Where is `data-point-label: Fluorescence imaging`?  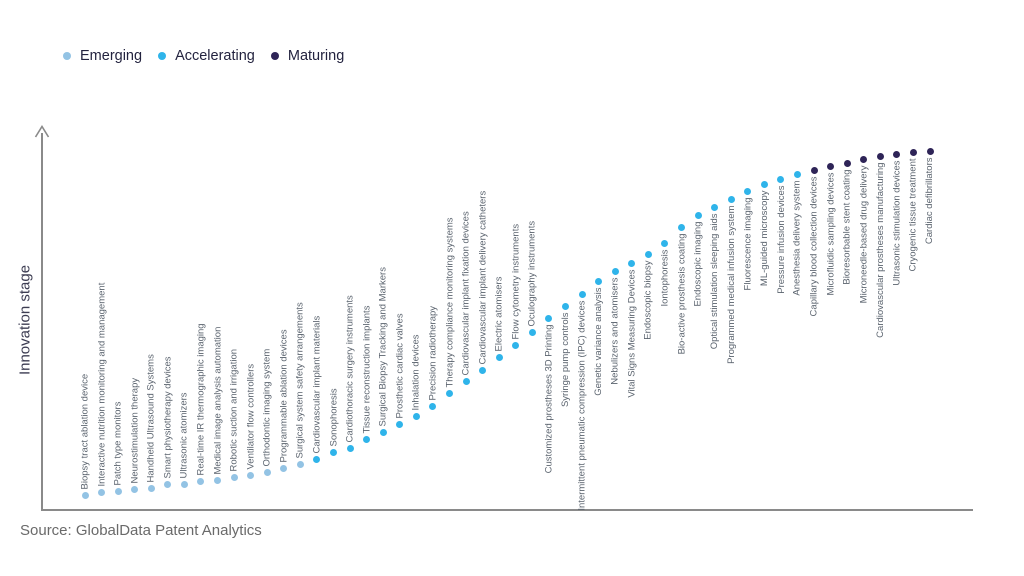
data-point-label: Fluorescence imaging is located at coordinates (748, 244).